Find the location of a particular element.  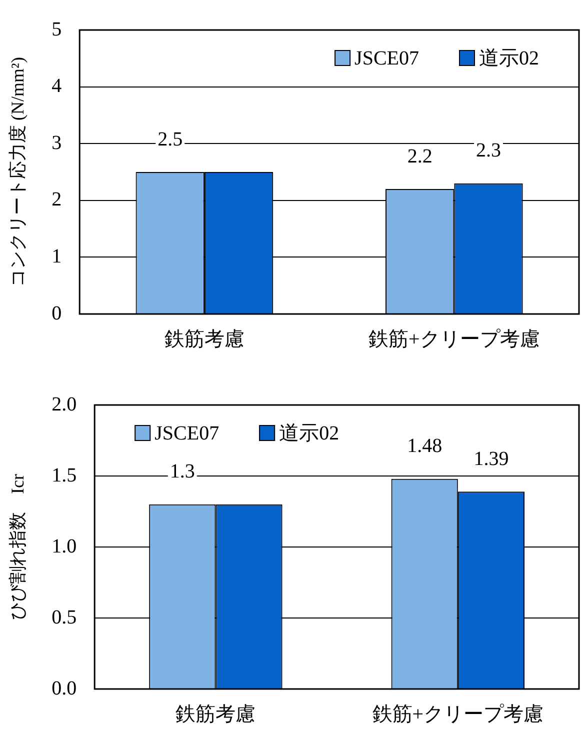

data-label: 2.5 is located at coordinates (170, 139).